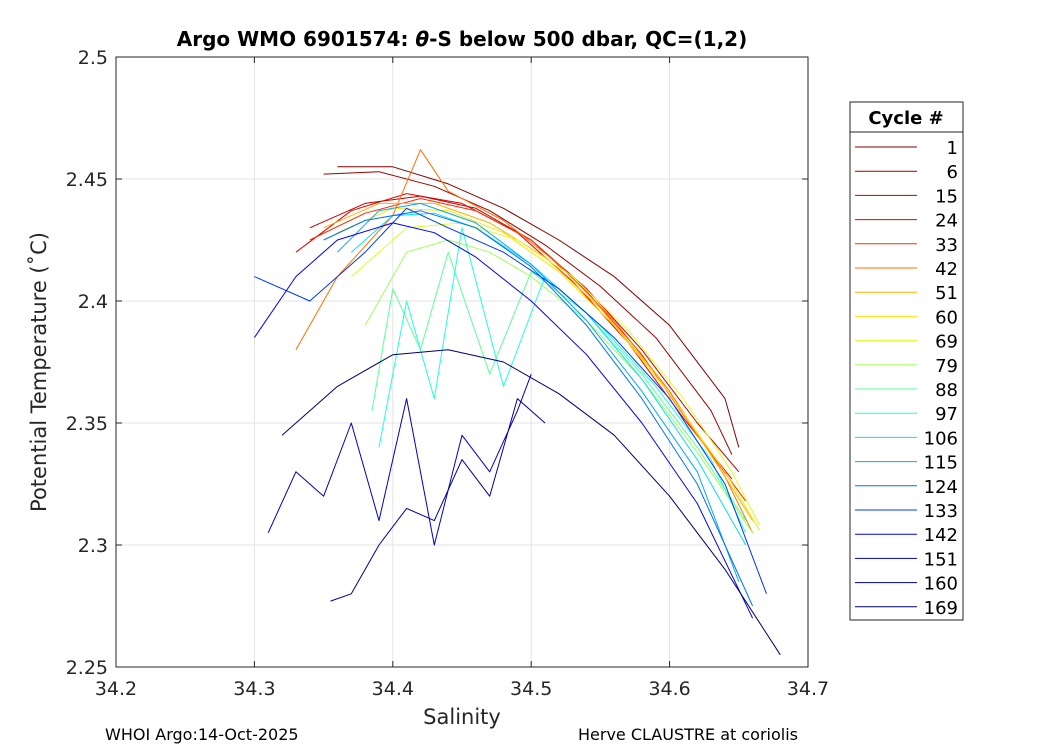 The height and width of the screenshot is (750, 1050). I want to click on legend-label-169: 169, so click(941, 608).